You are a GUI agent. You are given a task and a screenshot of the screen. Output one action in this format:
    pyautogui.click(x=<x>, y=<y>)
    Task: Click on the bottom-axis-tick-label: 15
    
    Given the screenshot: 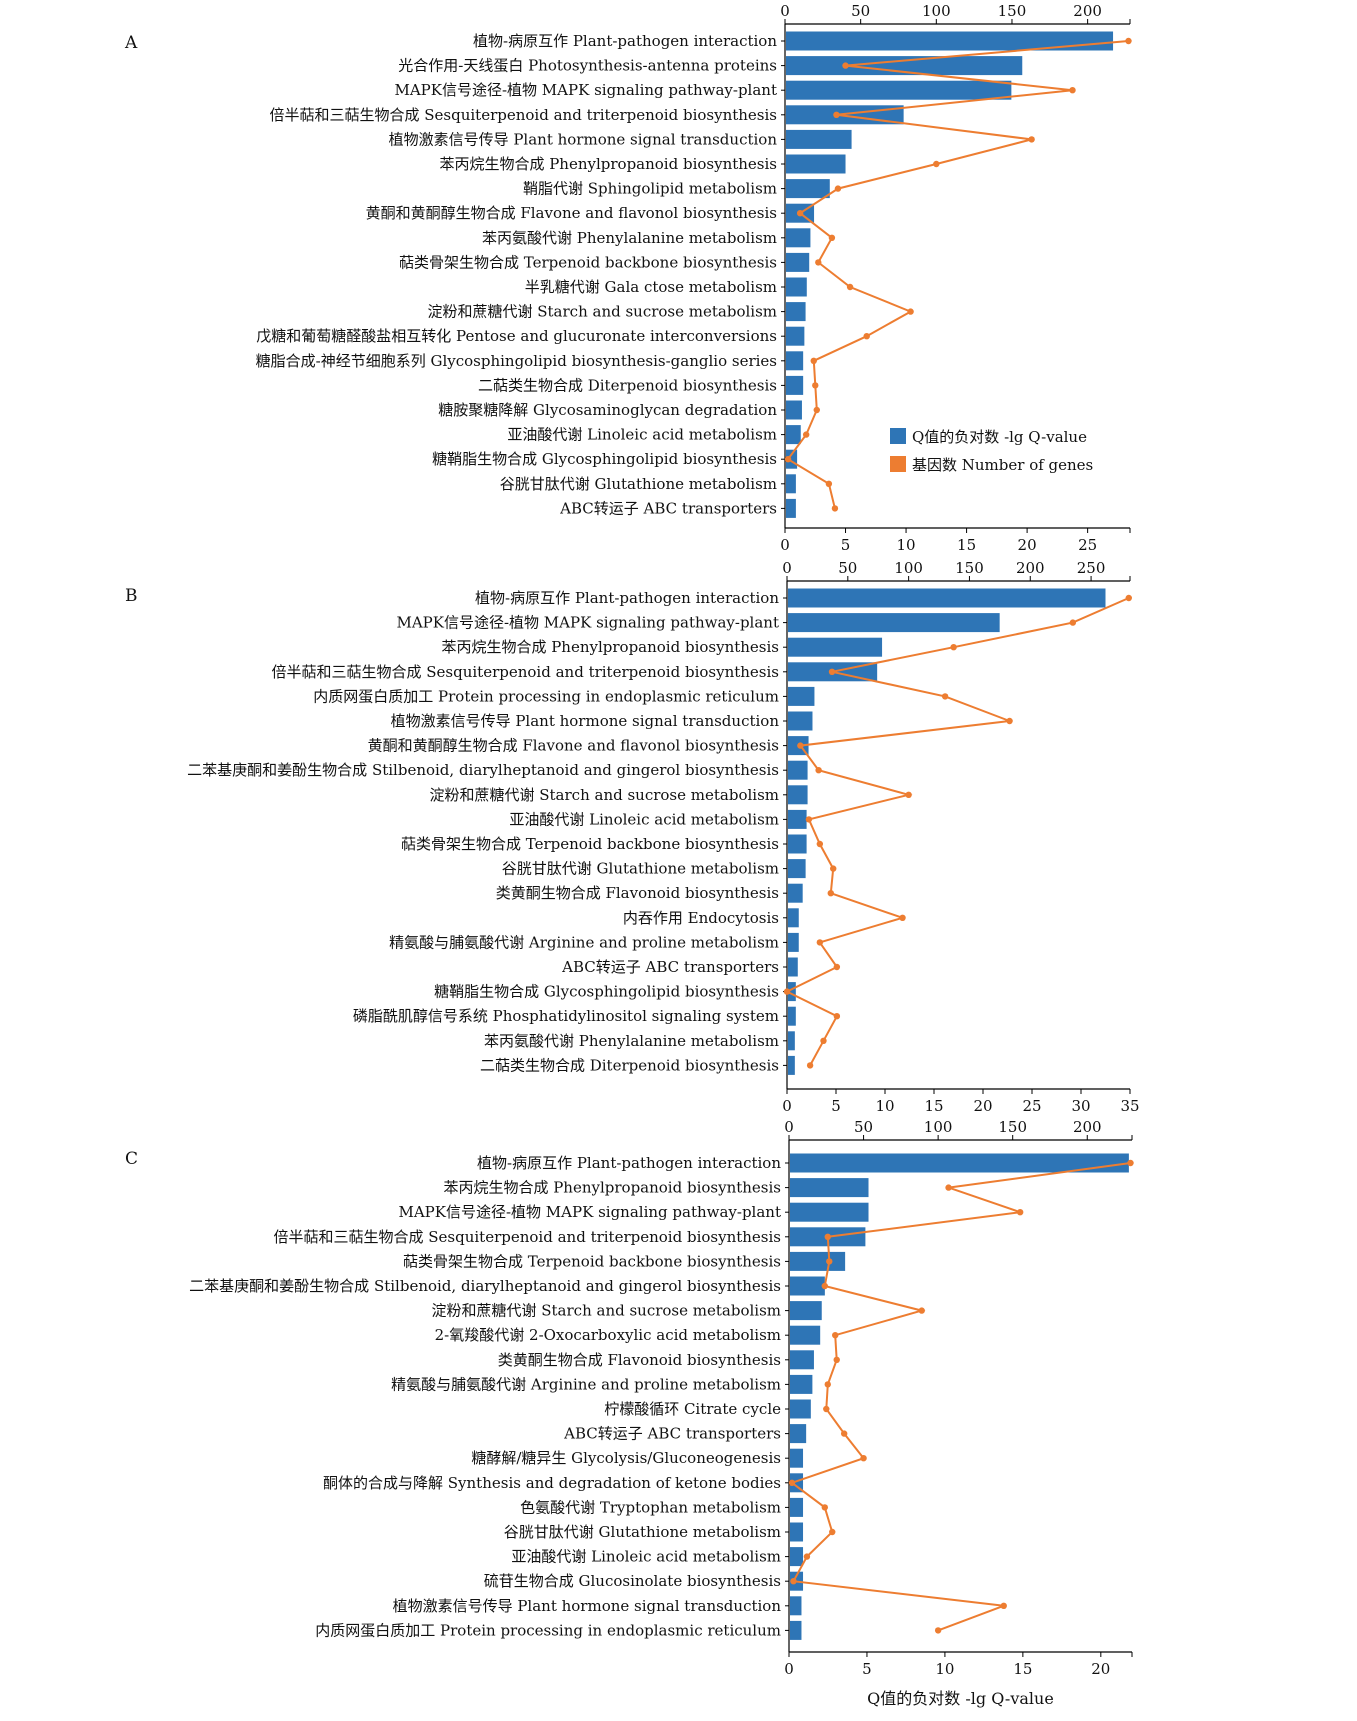 What is the action you would take?
    pyautogui.click(x=966, y=545)
    